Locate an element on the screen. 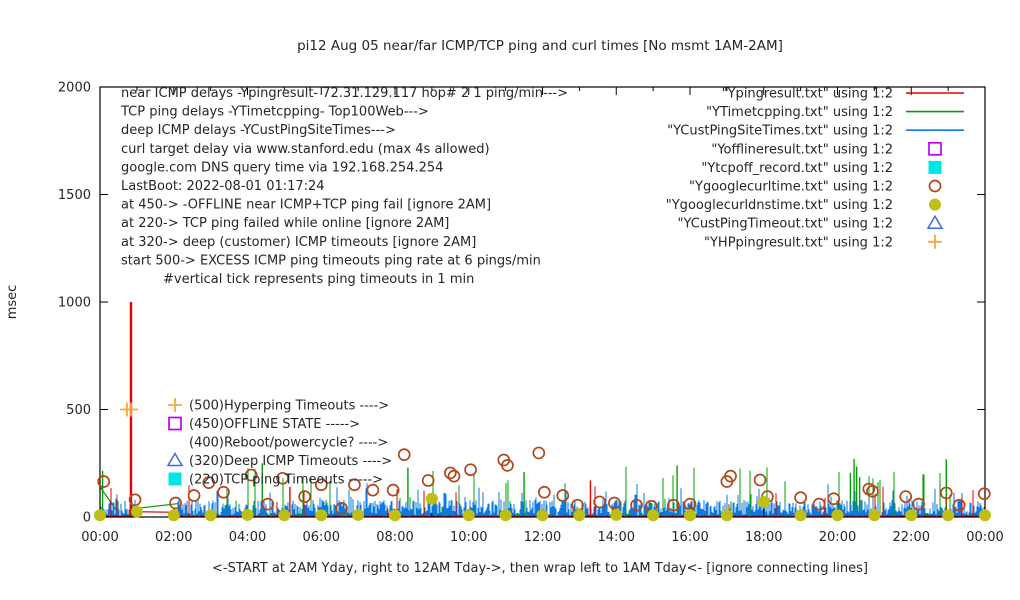  annotation-label: (500)Hyperping Timeouts ----> is located at coordinates (289, 406).